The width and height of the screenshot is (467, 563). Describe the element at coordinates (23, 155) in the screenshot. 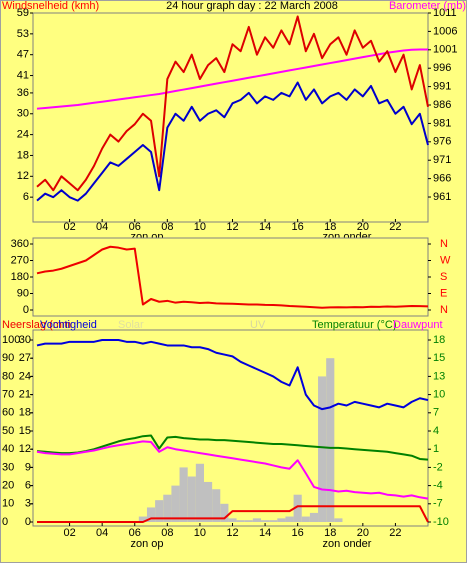

I see `y-tick-label: 18` at that location.